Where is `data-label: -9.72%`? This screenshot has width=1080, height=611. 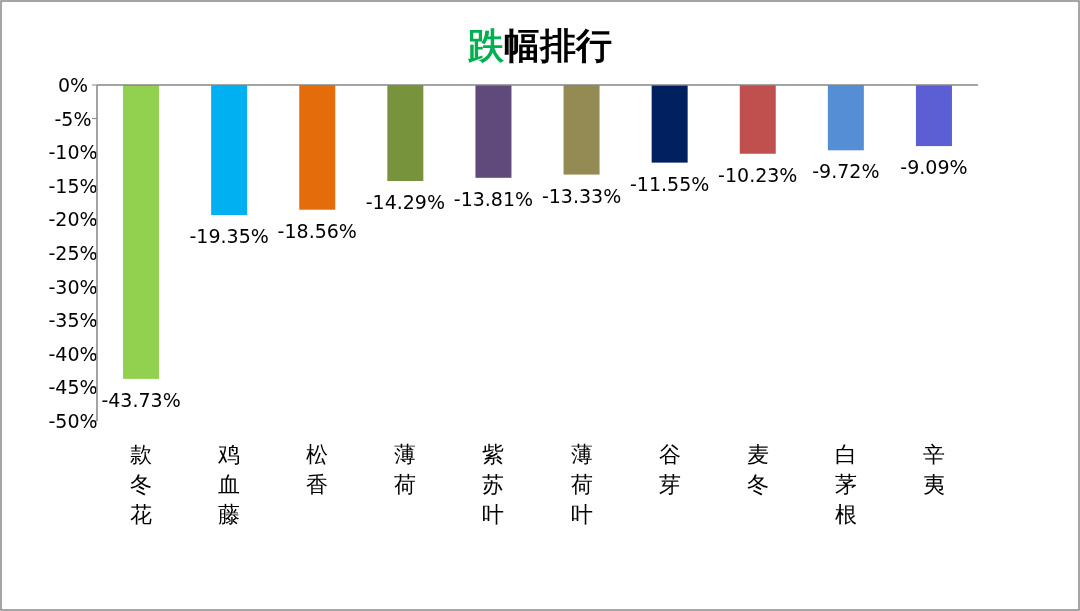 data-label: -9.72% is located at coordinates (846, 171).